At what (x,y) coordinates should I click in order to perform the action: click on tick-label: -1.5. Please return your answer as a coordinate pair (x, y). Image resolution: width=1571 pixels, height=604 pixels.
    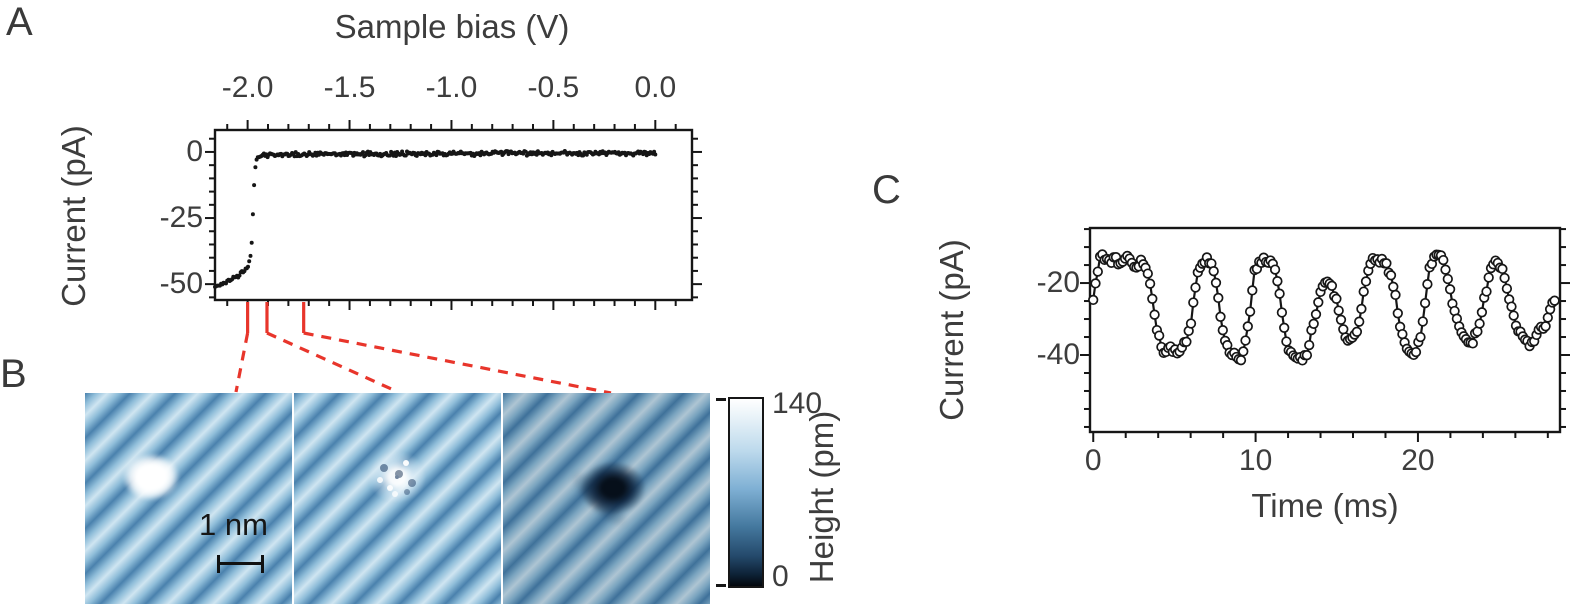
    Looking at the image, I should click on (349, 87).